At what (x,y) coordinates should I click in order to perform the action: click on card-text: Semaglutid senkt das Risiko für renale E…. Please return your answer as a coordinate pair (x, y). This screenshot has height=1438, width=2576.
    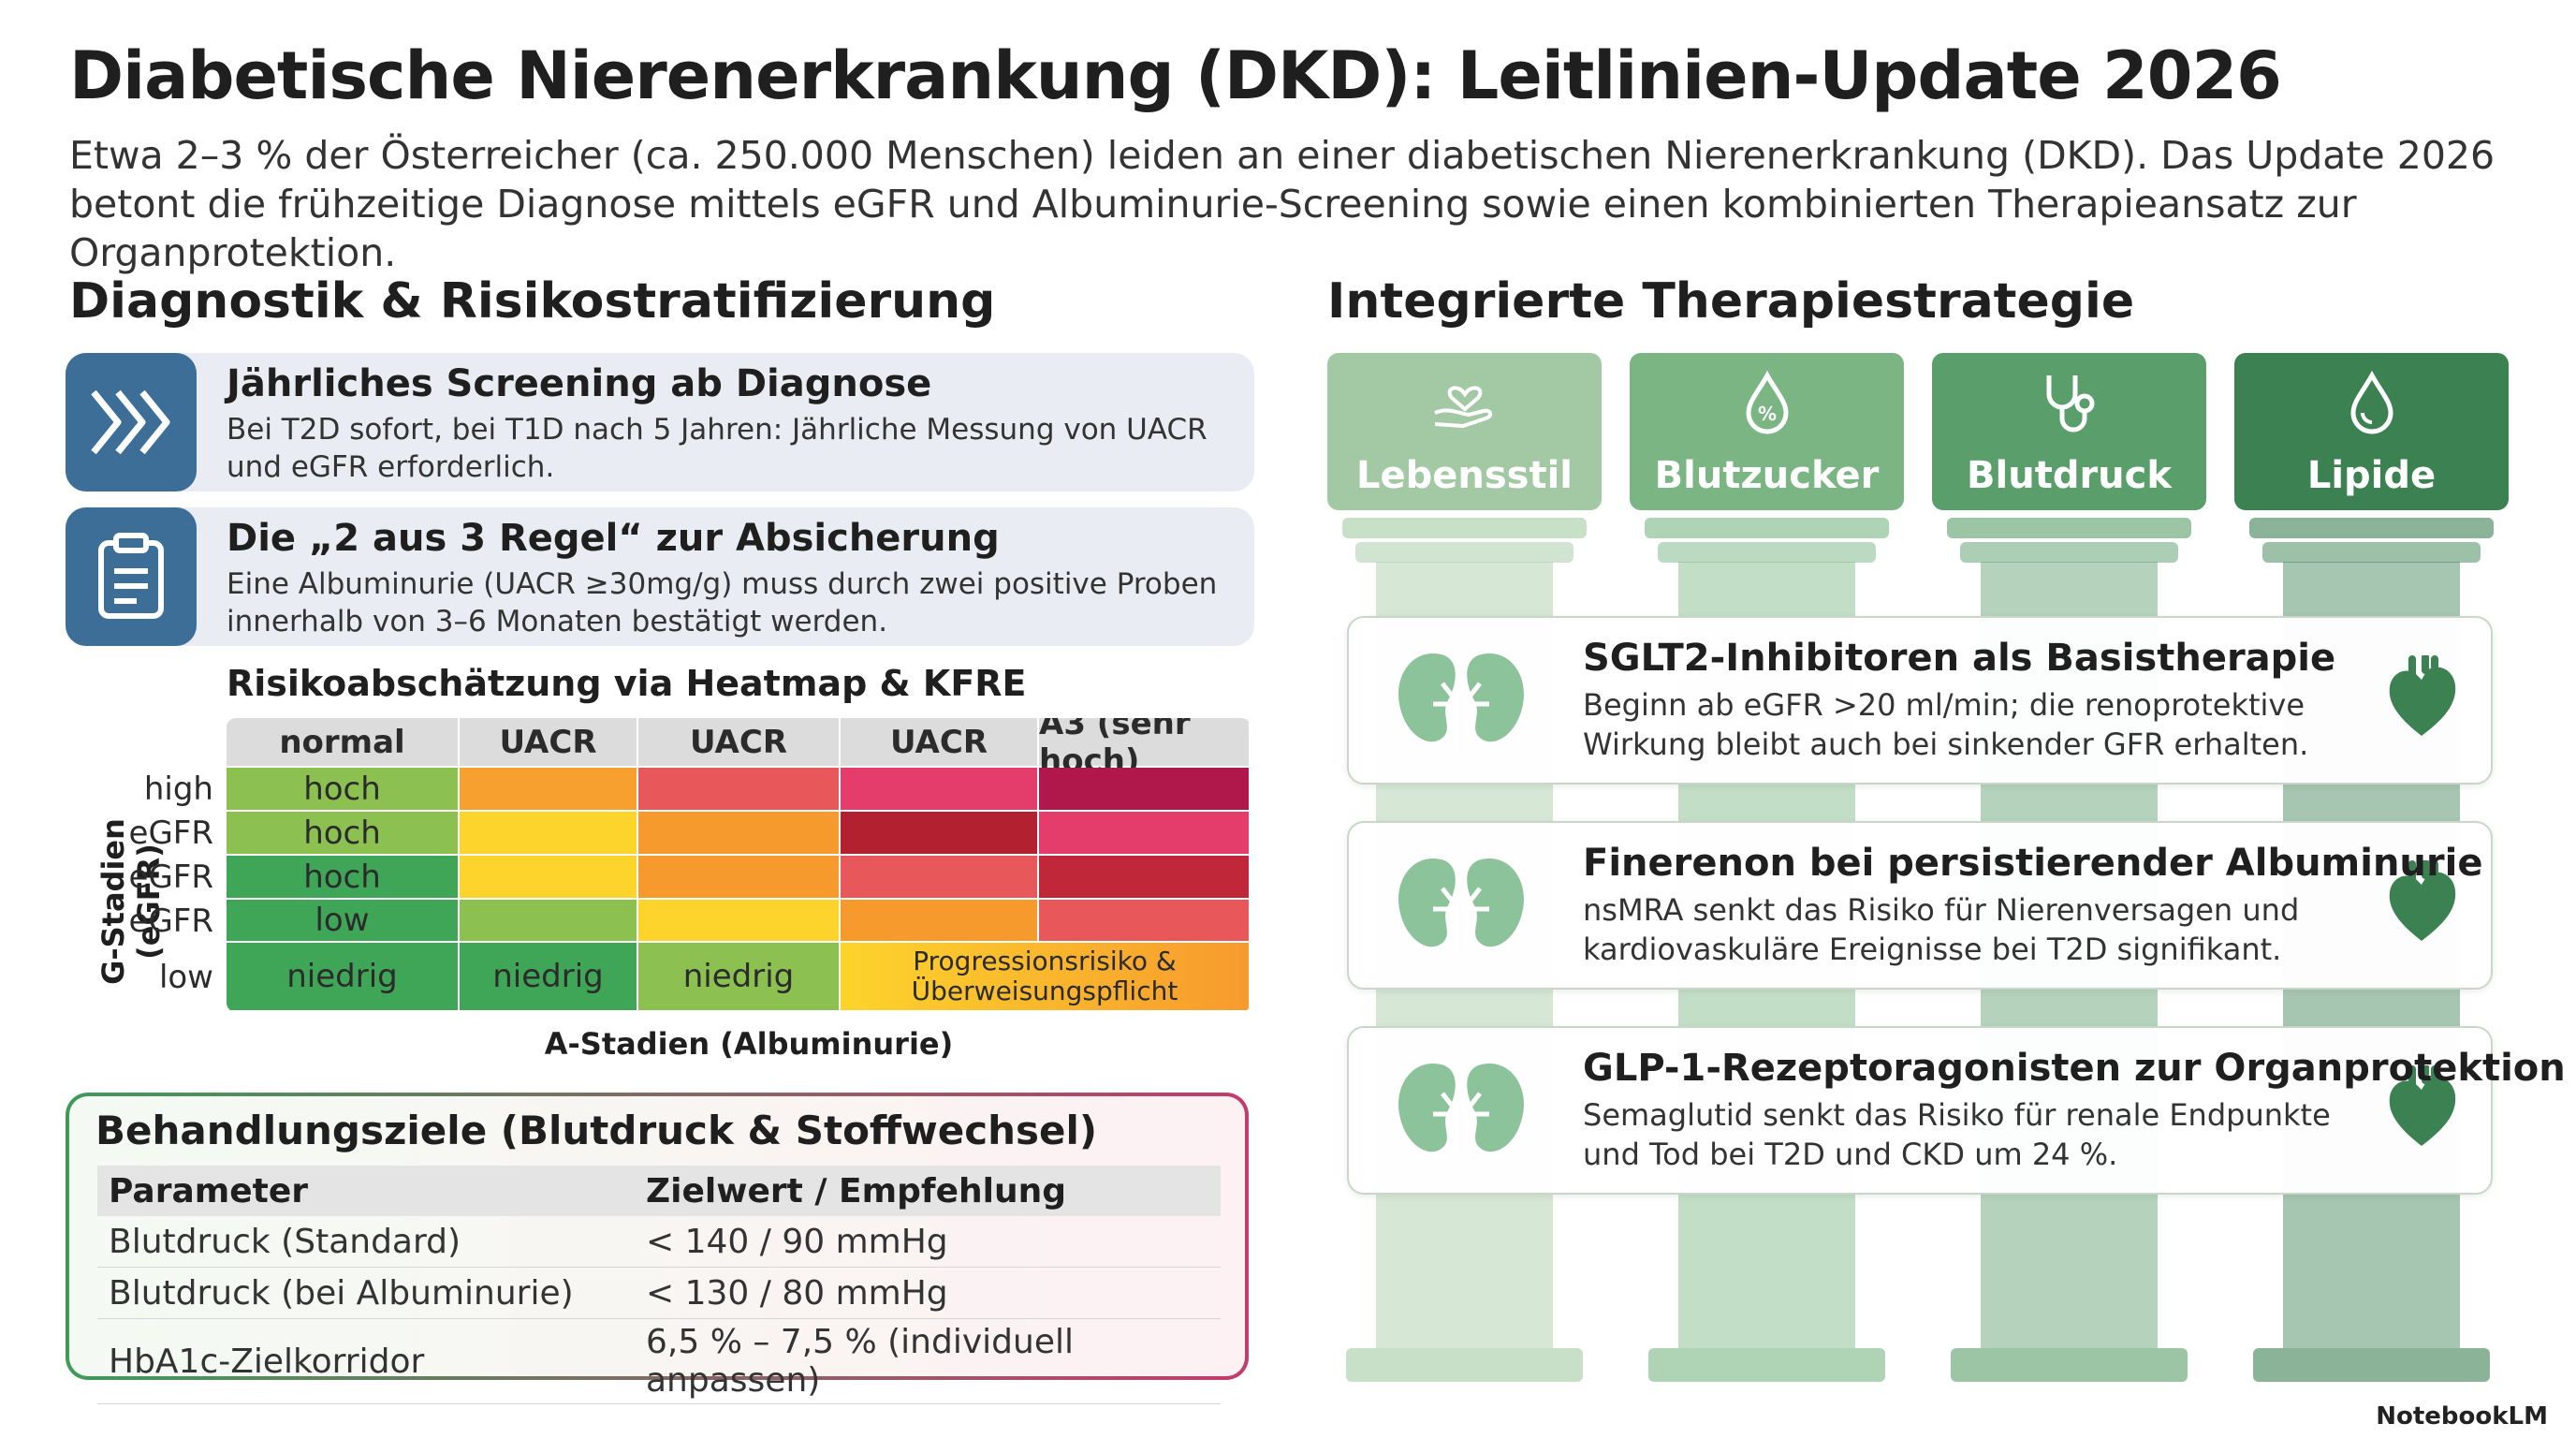
    Looking at the image, I should click on (1957, 1134).